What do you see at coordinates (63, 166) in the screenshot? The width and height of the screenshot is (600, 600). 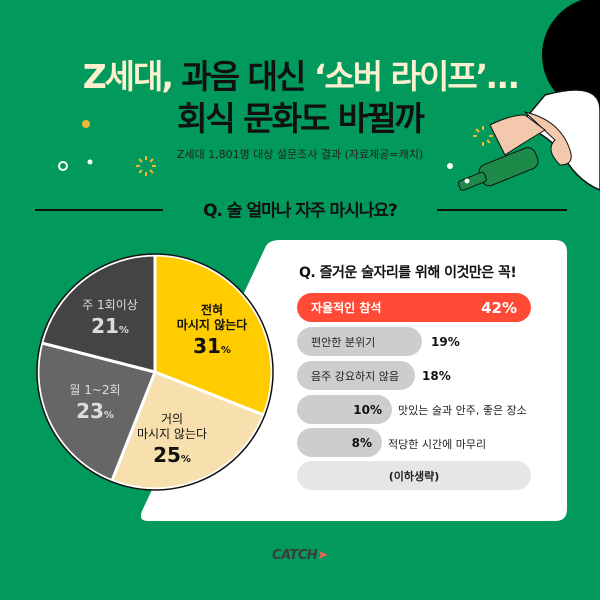 I see `ring-icon` at bounding box center [63, 166].